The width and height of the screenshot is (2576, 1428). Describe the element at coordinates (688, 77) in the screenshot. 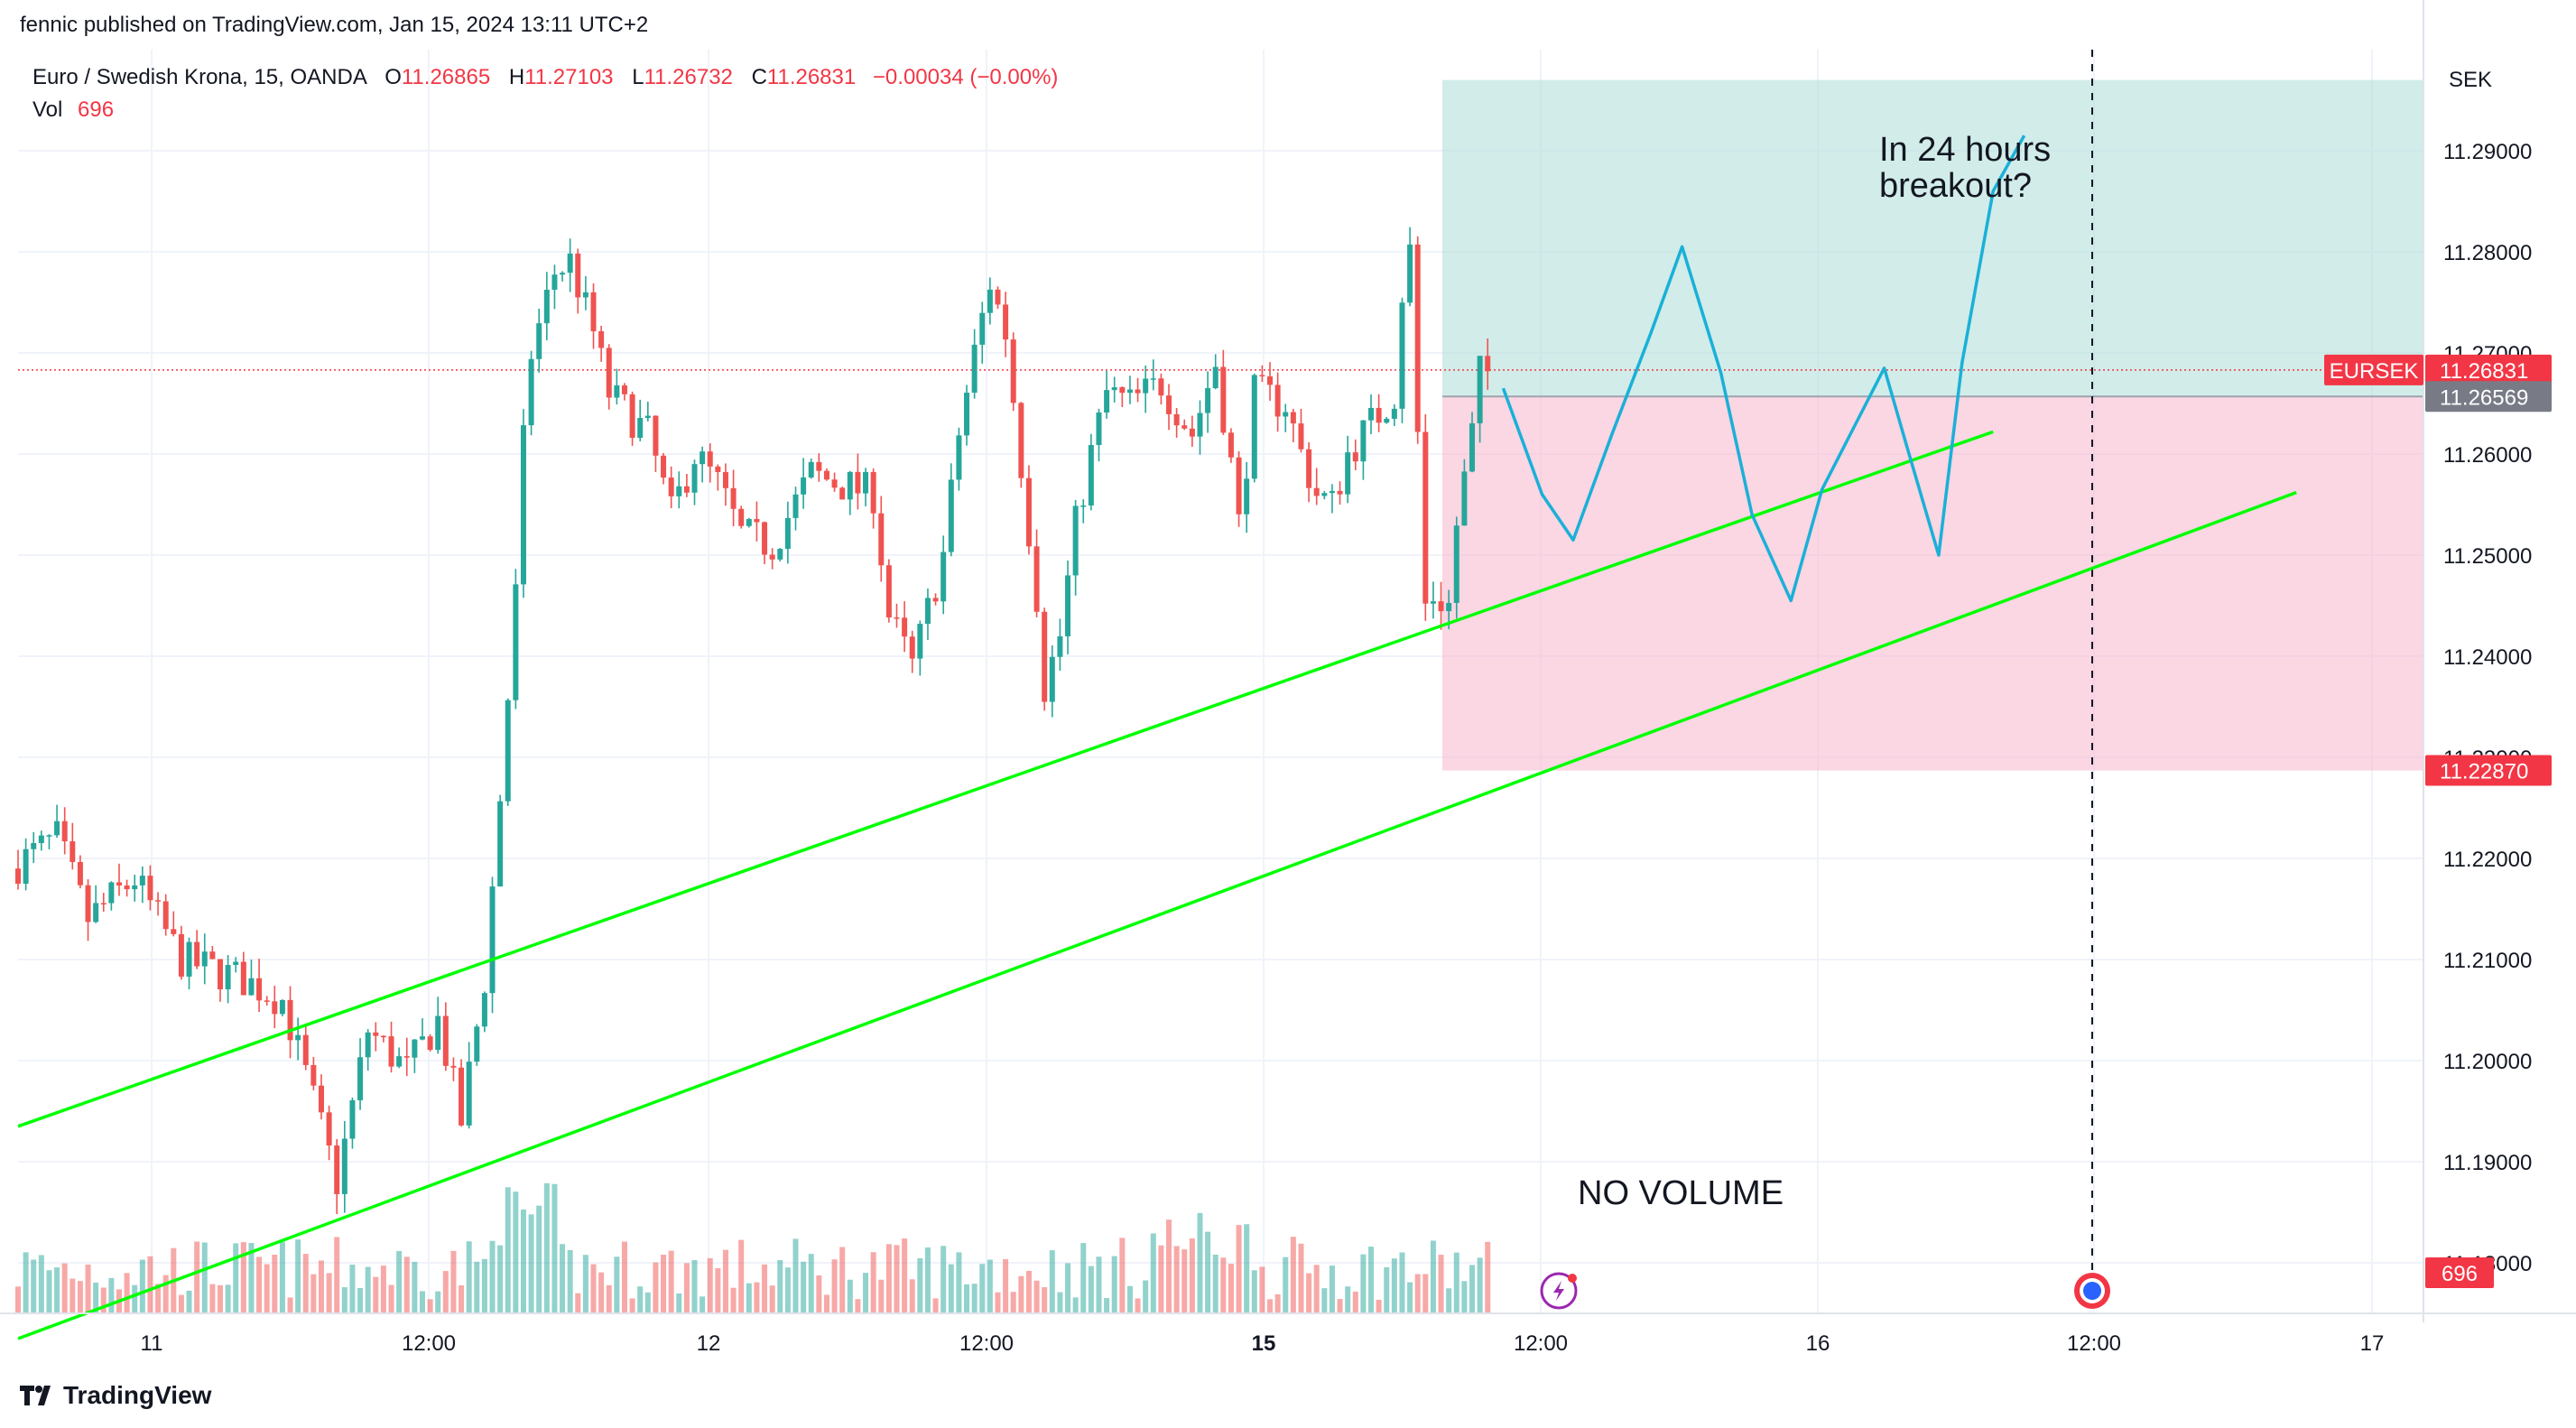

I see `legend-low-value: 11.26732` at that location.